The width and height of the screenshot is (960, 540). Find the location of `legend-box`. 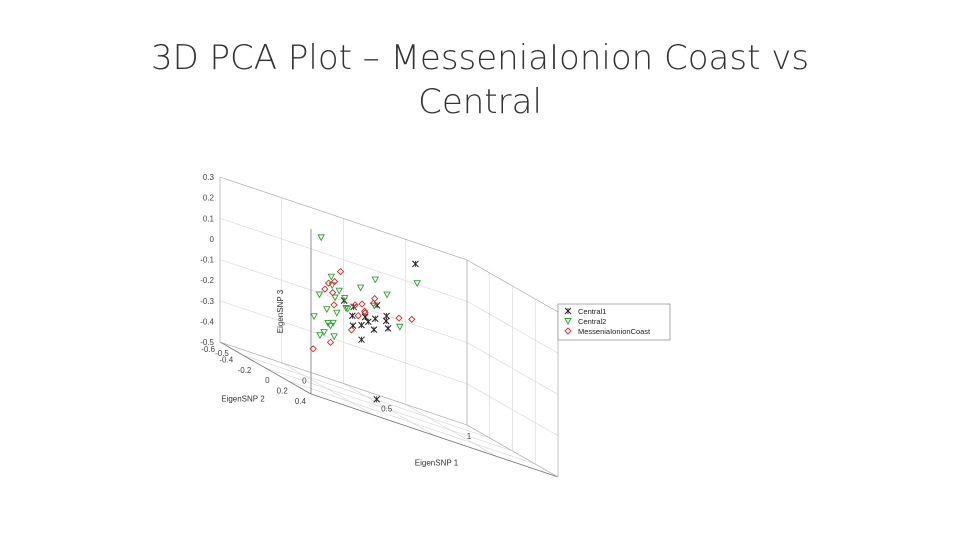

legend-box is located at coordinates (614, 322).